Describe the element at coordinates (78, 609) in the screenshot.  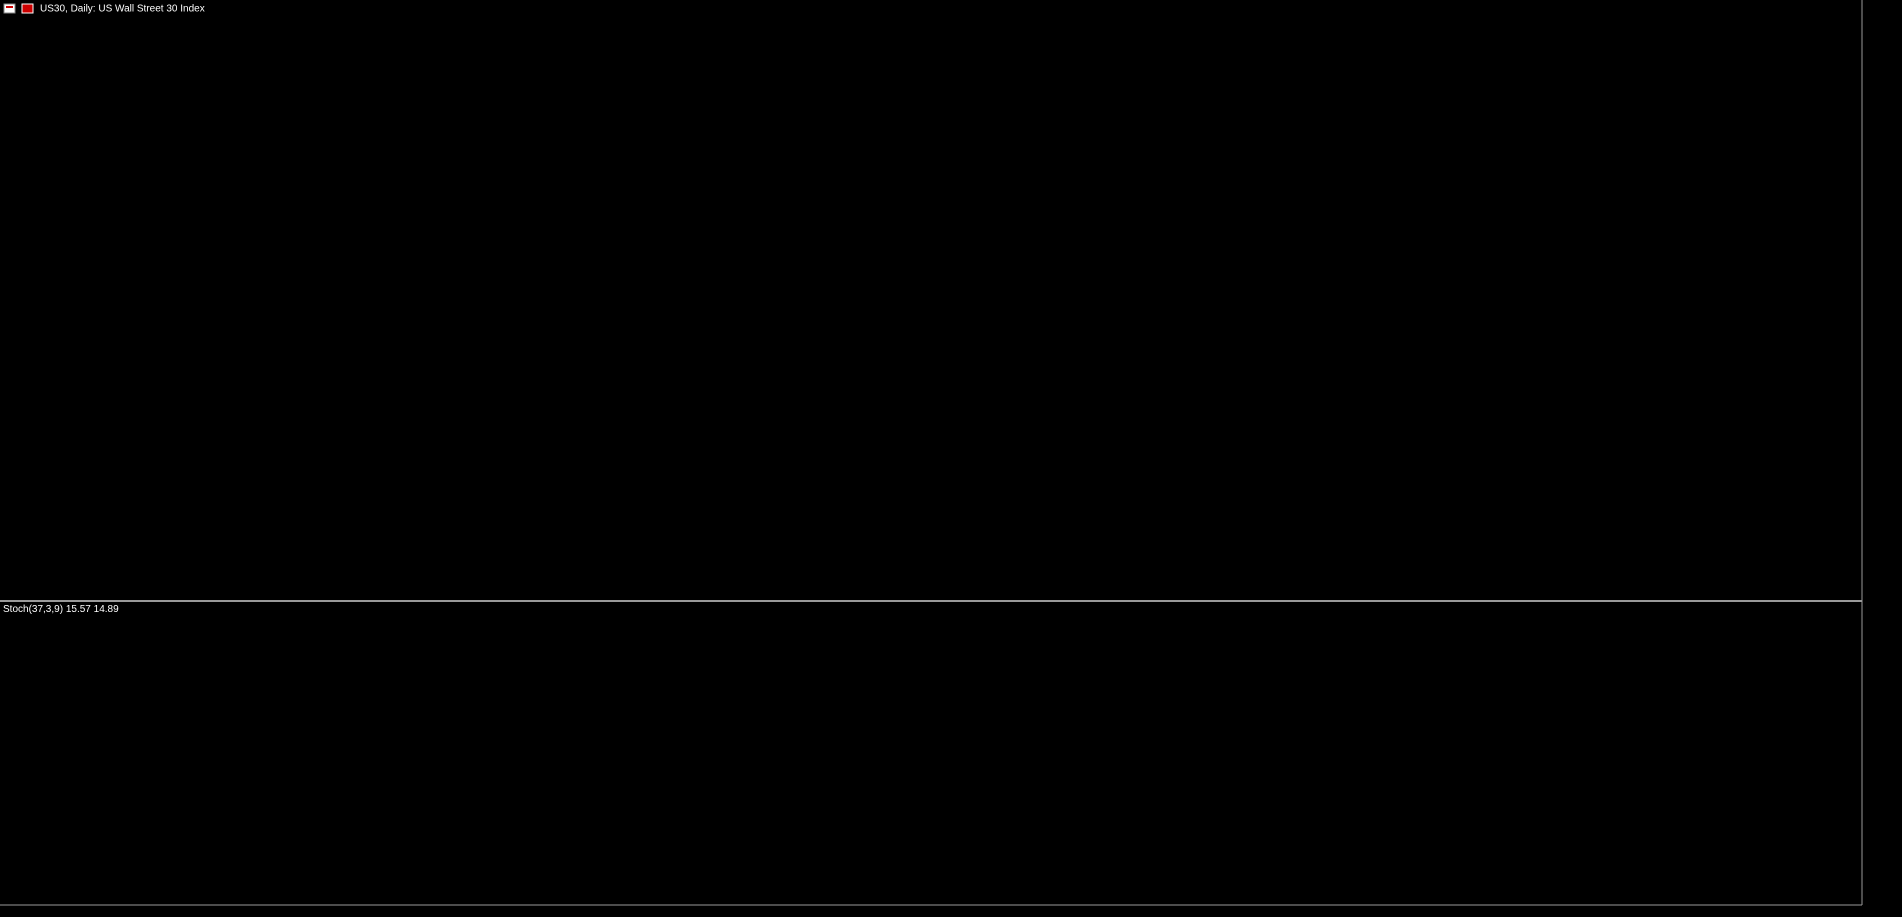
I see `indicator-value: 15.57` at that location.